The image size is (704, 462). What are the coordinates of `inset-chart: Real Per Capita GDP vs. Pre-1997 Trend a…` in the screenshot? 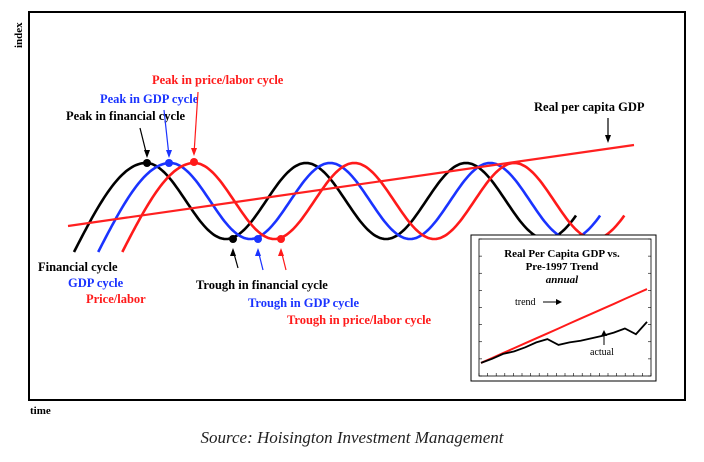 It's located at (563, 308).